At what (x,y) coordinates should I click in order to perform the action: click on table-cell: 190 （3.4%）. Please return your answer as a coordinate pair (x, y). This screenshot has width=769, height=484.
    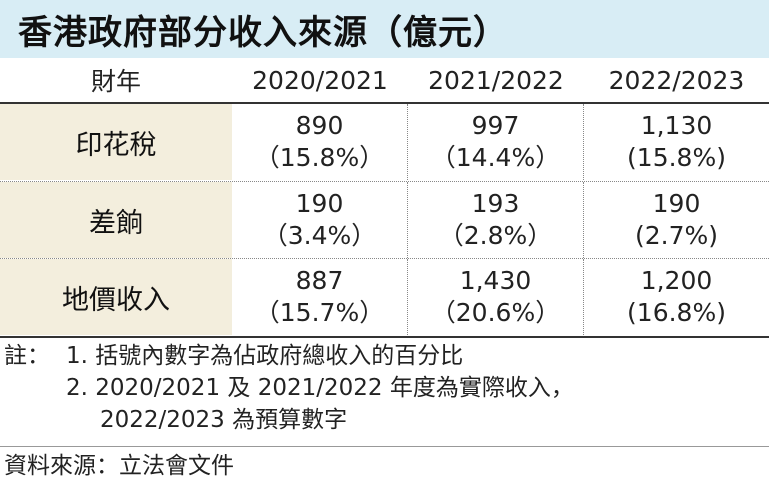
    Looking at the image, I should click on (320, 220).